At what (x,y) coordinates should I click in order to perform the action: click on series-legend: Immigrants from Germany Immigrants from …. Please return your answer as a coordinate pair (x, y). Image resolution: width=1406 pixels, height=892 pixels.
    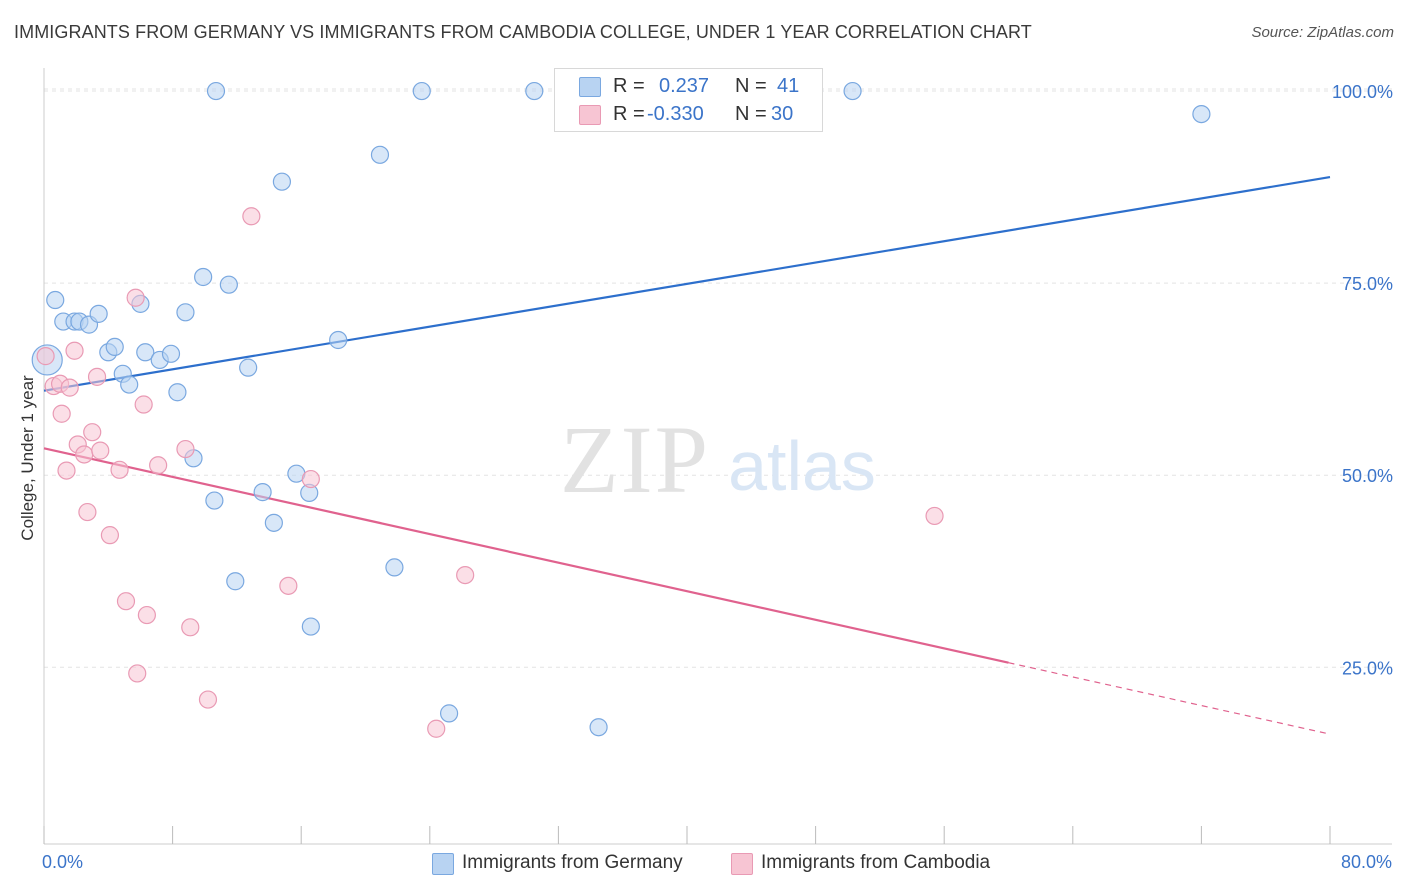
    Looking at the image, I should click on (703, 865).